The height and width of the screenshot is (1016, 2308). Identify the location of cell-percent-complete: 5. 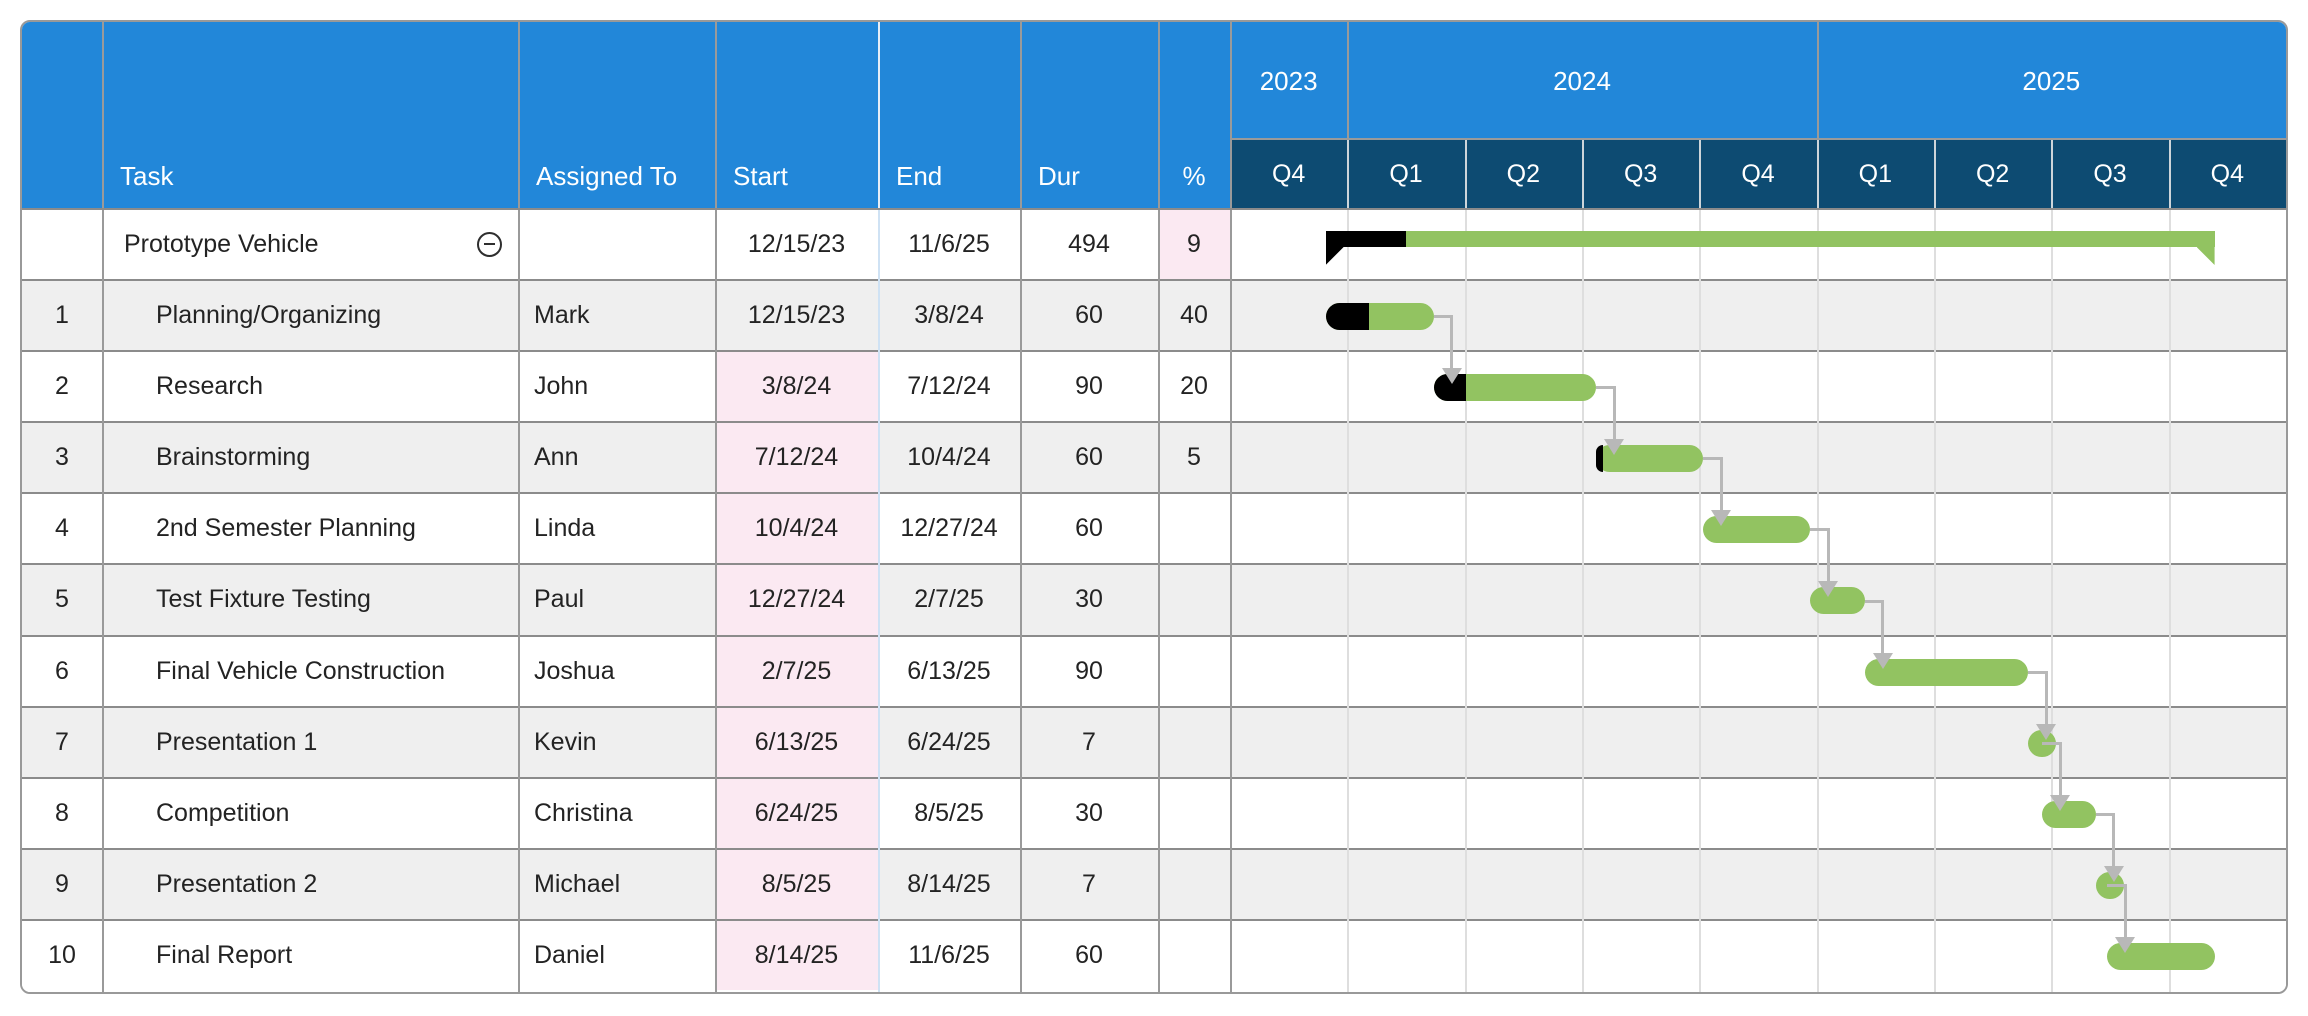
(1194, 457).